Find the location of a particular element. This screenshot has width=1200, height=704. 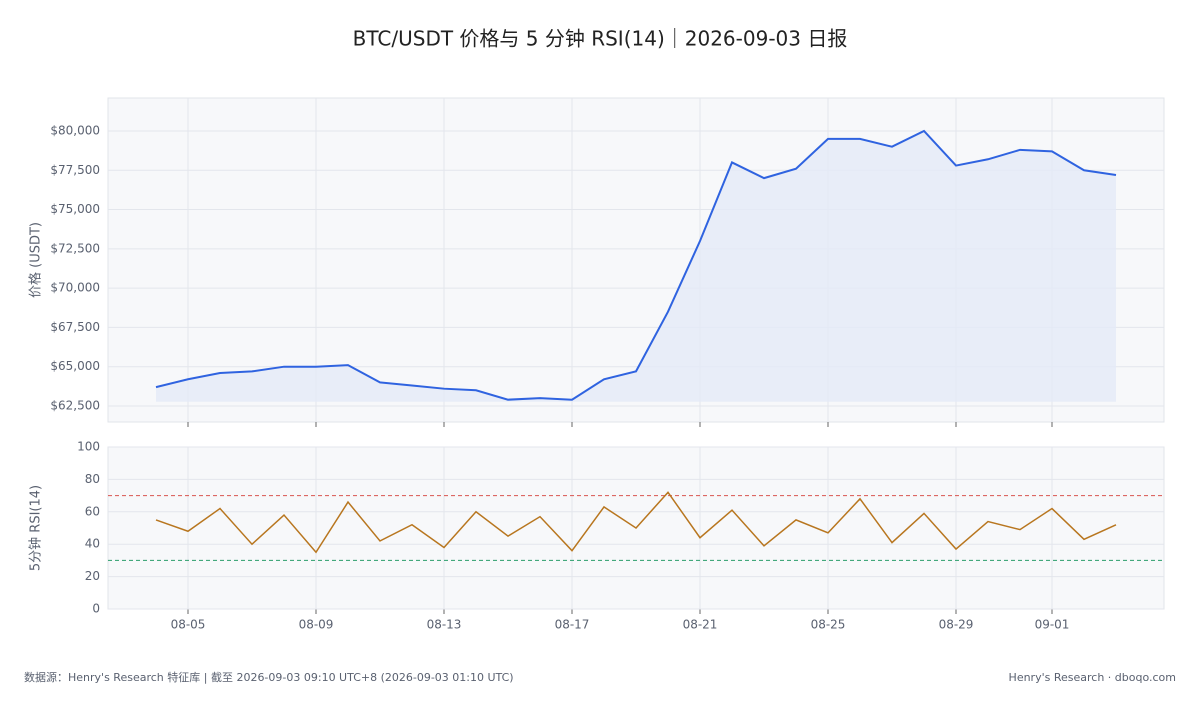

y-tick-label: 80 is located at coordinates (92, 479).